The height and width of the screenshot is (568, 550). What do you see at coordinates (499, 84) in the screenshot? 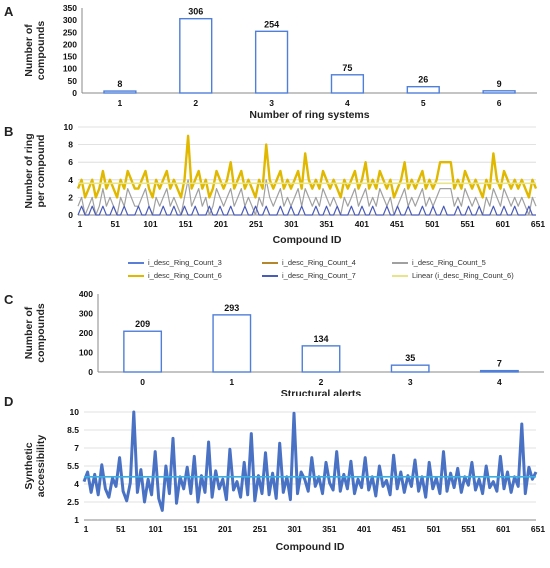
I see `data-label: 9` at bounding box center [499, 84].